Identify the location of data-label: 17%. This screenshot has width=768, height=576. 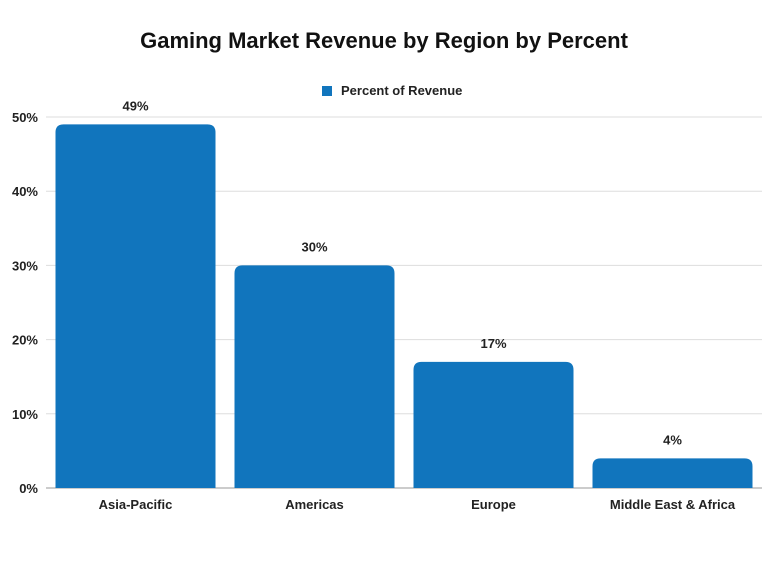
(493, 343).